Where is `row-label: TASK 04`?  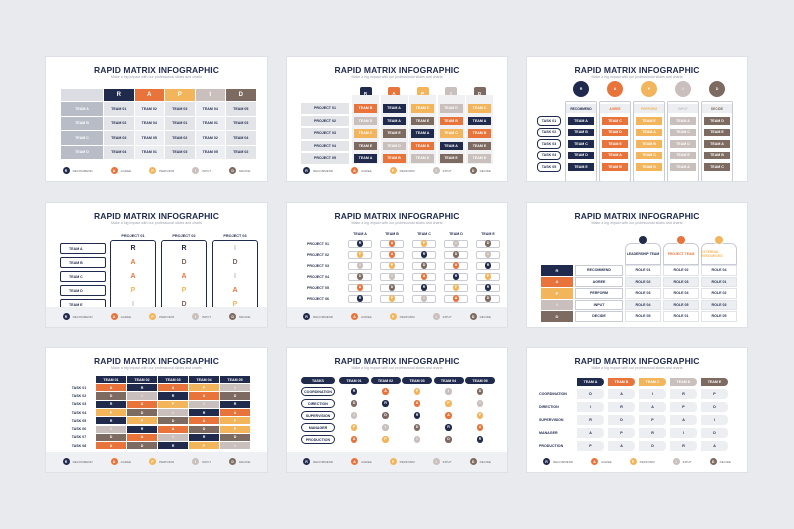
row-label: TASK 04 is located at coordinates (79, 412).